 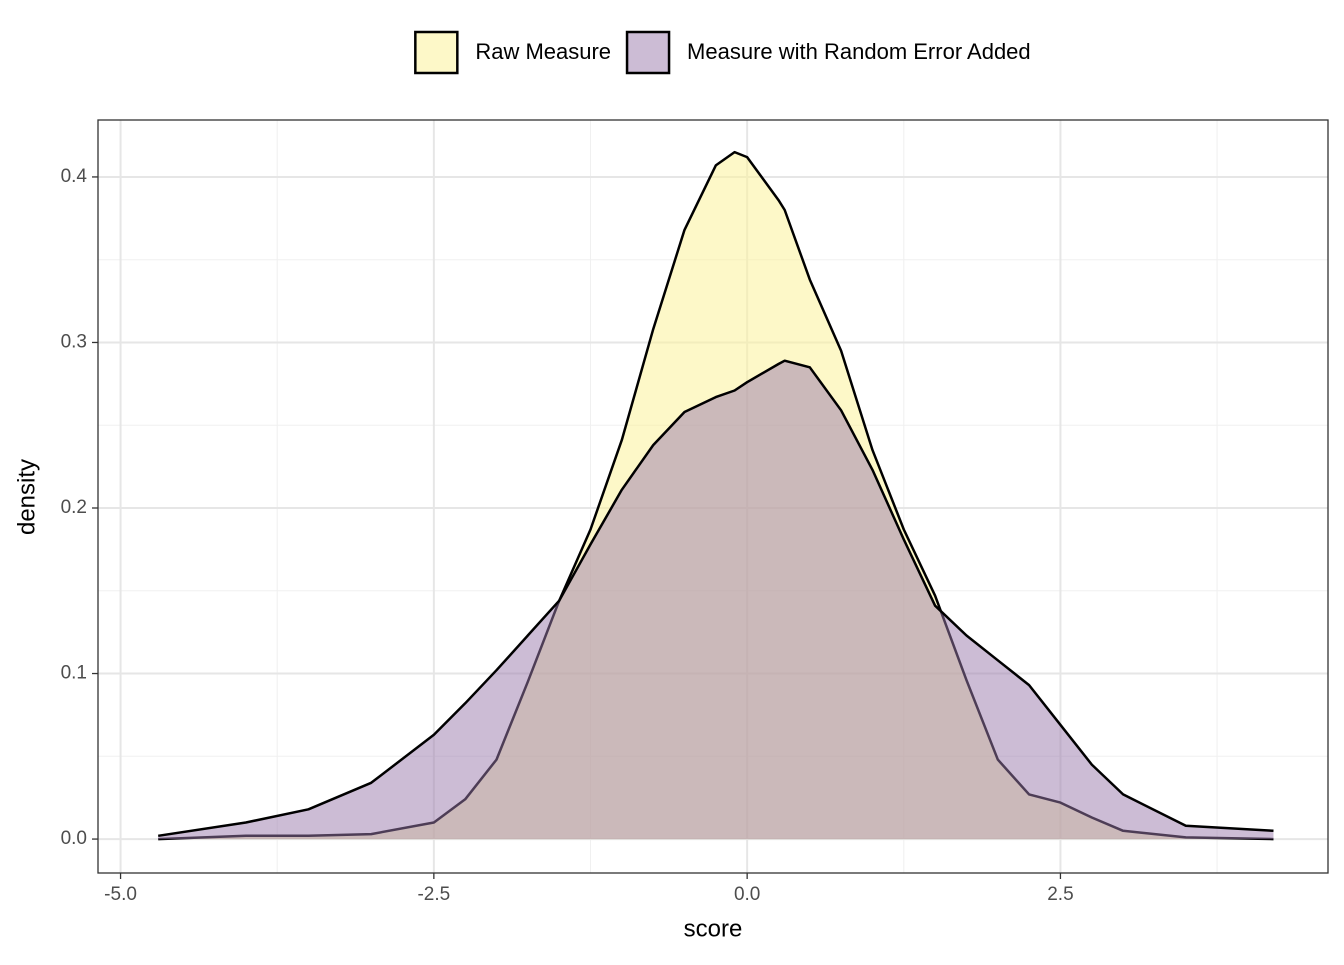 I want to click on x-tick-label: 2.5, so click(x=1060, y=894).